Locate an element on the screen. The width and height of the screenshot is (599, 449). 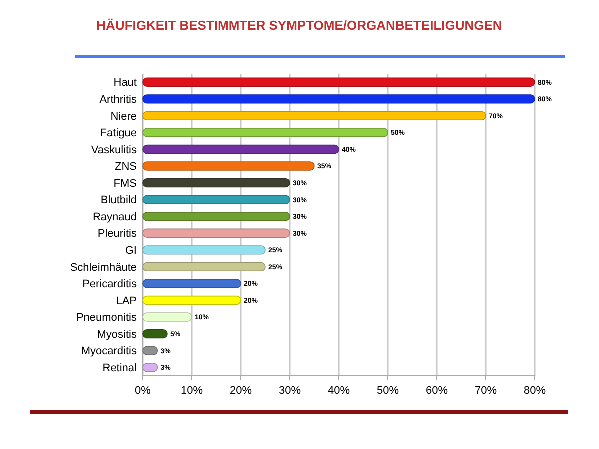
y-tick-label: Fatigue is located at coordinates (118, 134).